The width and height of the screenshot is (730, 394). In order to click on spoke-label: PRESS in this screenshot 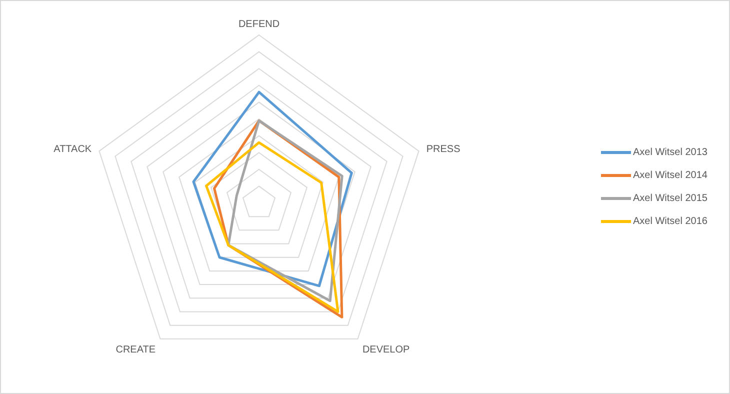, I will do `click(443, 150)`.